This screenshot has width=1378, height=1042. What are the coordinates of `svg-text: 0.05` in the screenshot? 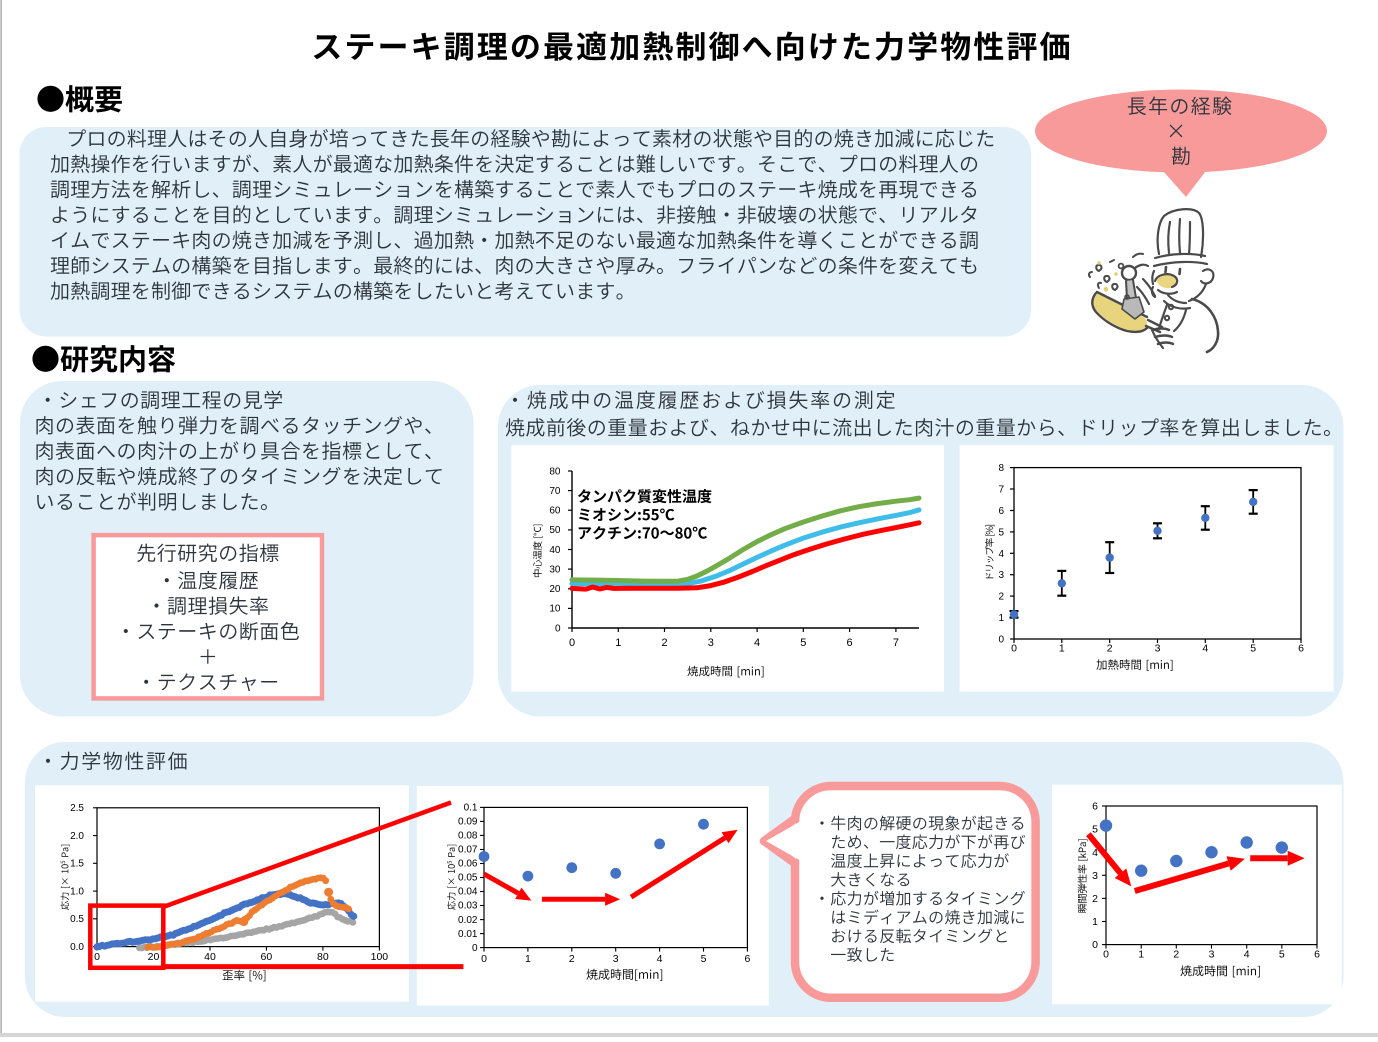 It's located at (468, 878).